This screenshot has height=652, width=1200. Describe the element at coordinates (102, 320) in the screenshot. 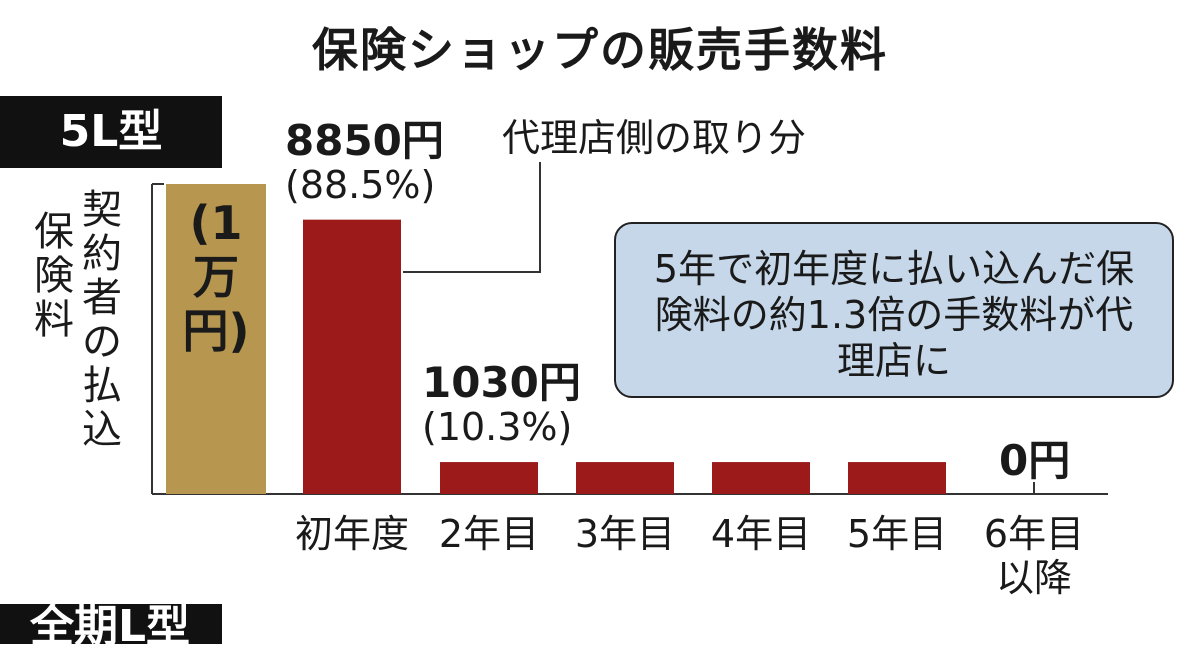

I see `y-axis-label-line1: 契約者の払込` at that location.